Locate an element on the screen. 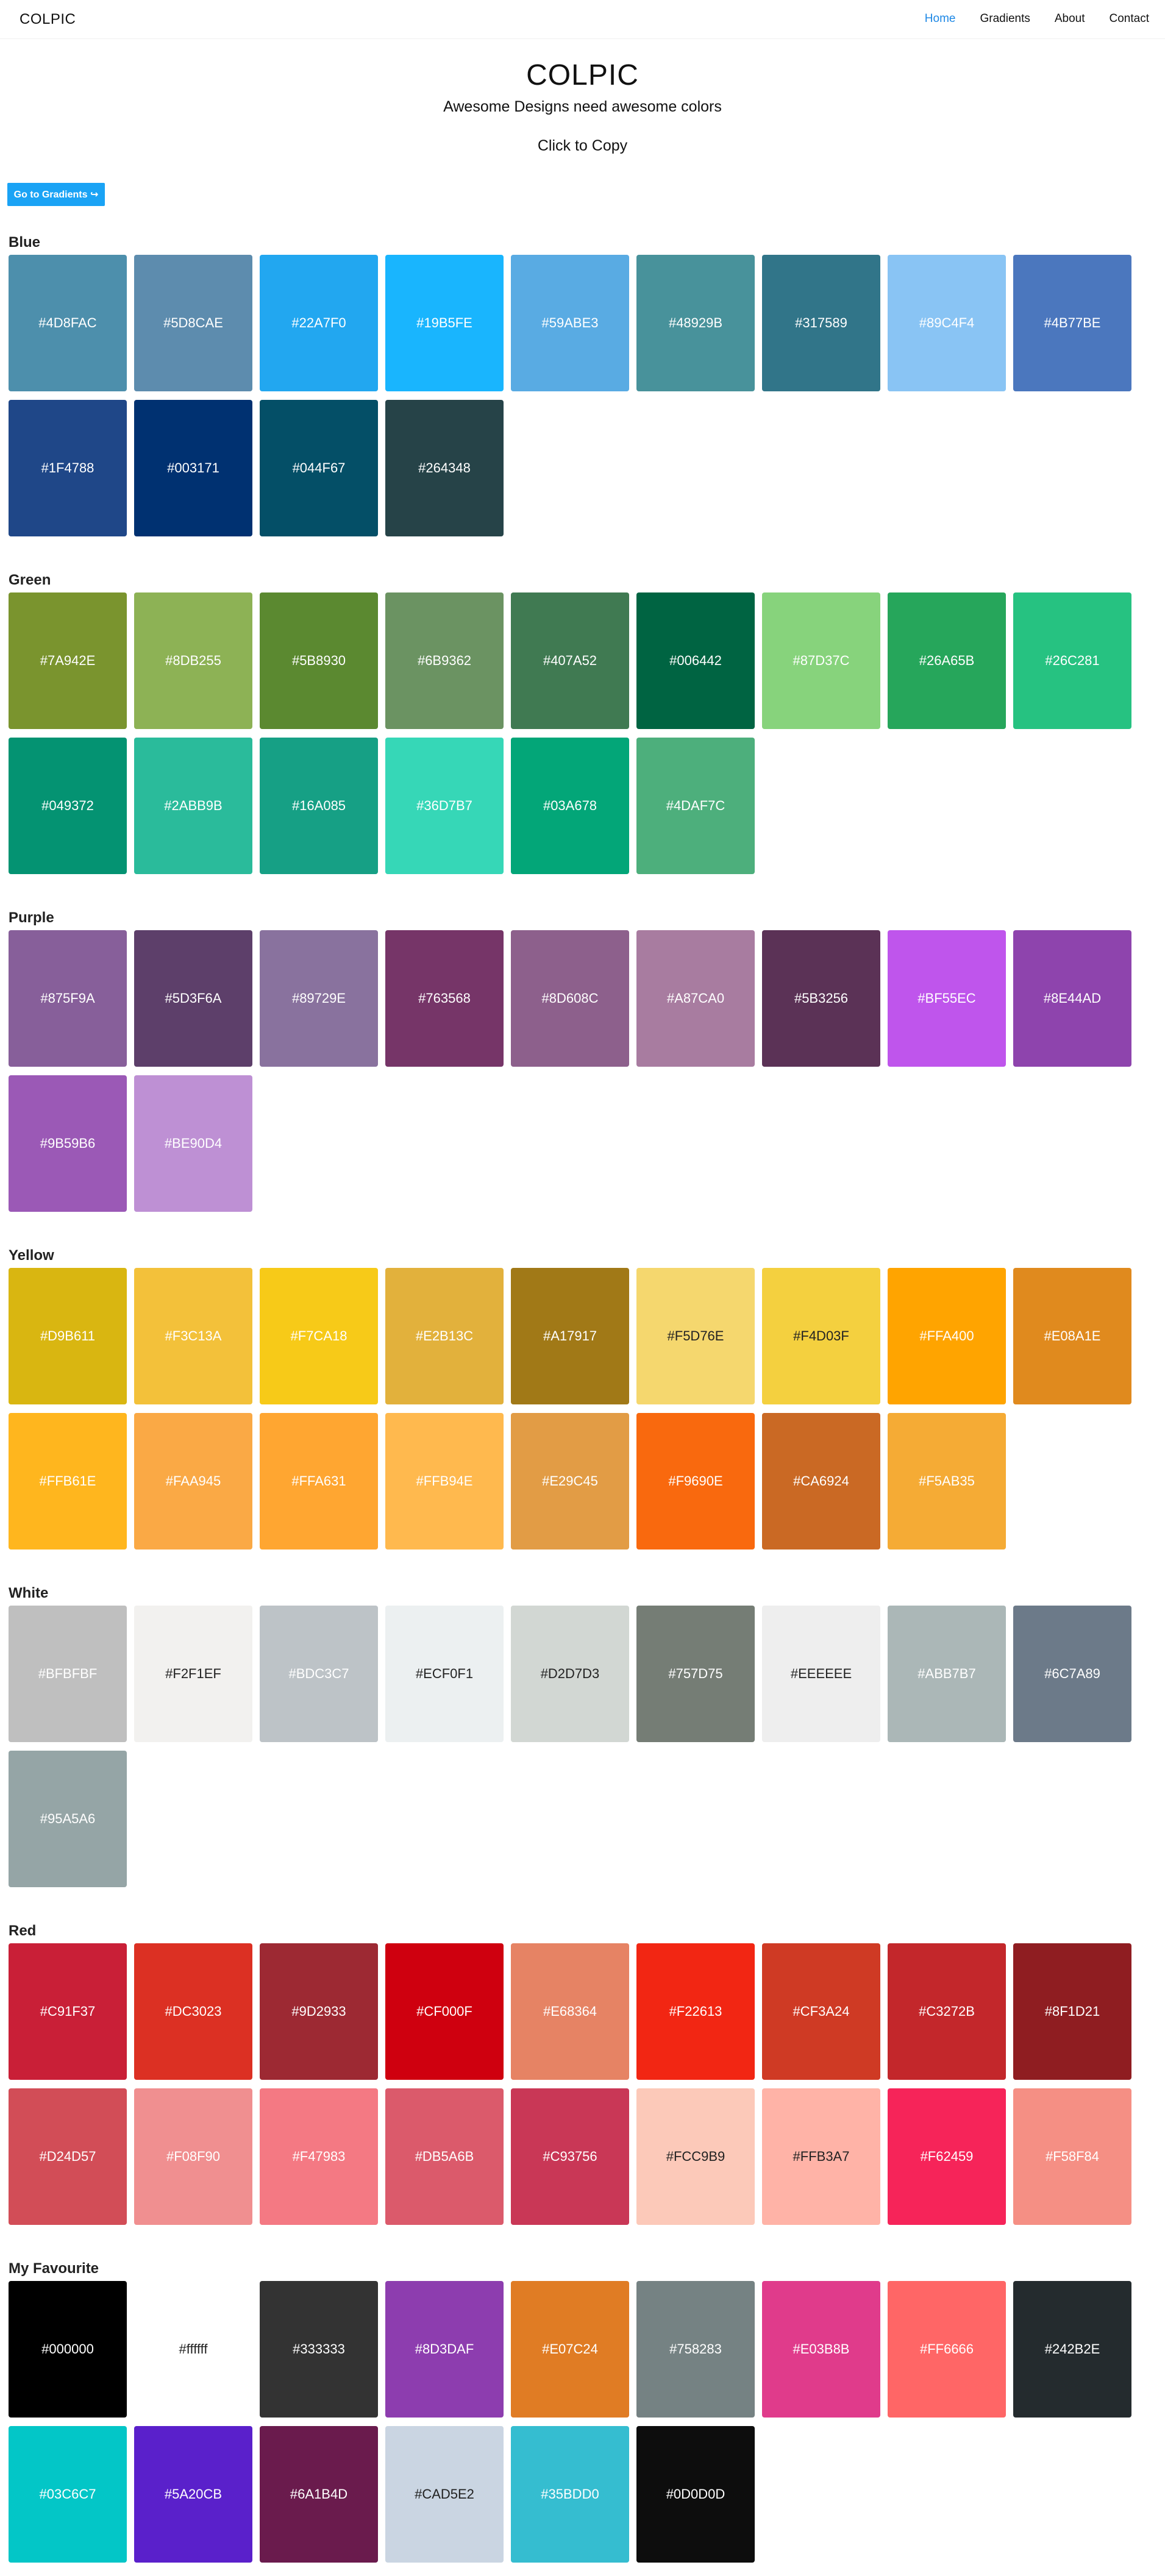  color-swatch: #C3272B is located at coordinates (947, 2011).